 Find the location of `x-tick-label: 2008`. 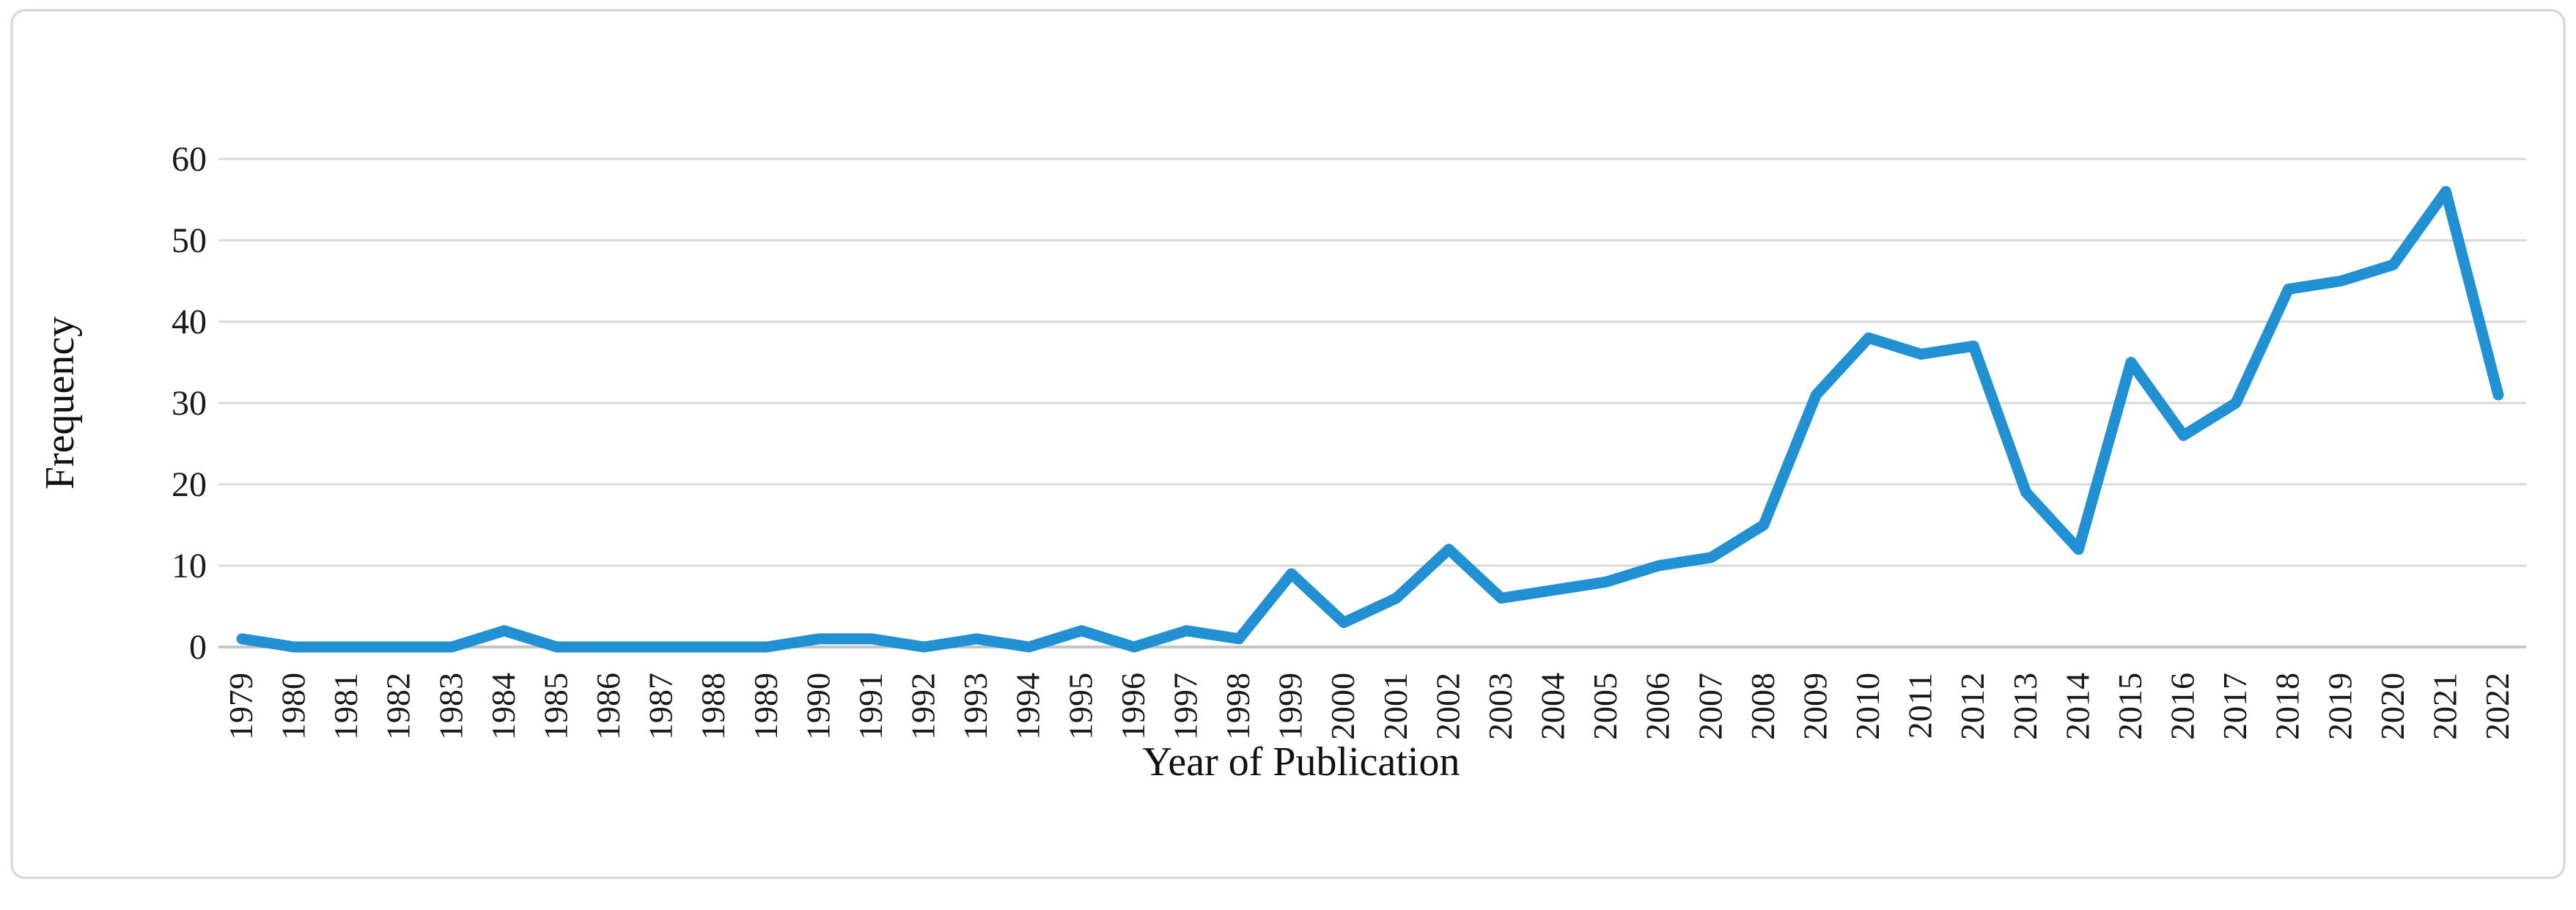

x-tick-label: 2008 is located at coordinates (1762, 706).